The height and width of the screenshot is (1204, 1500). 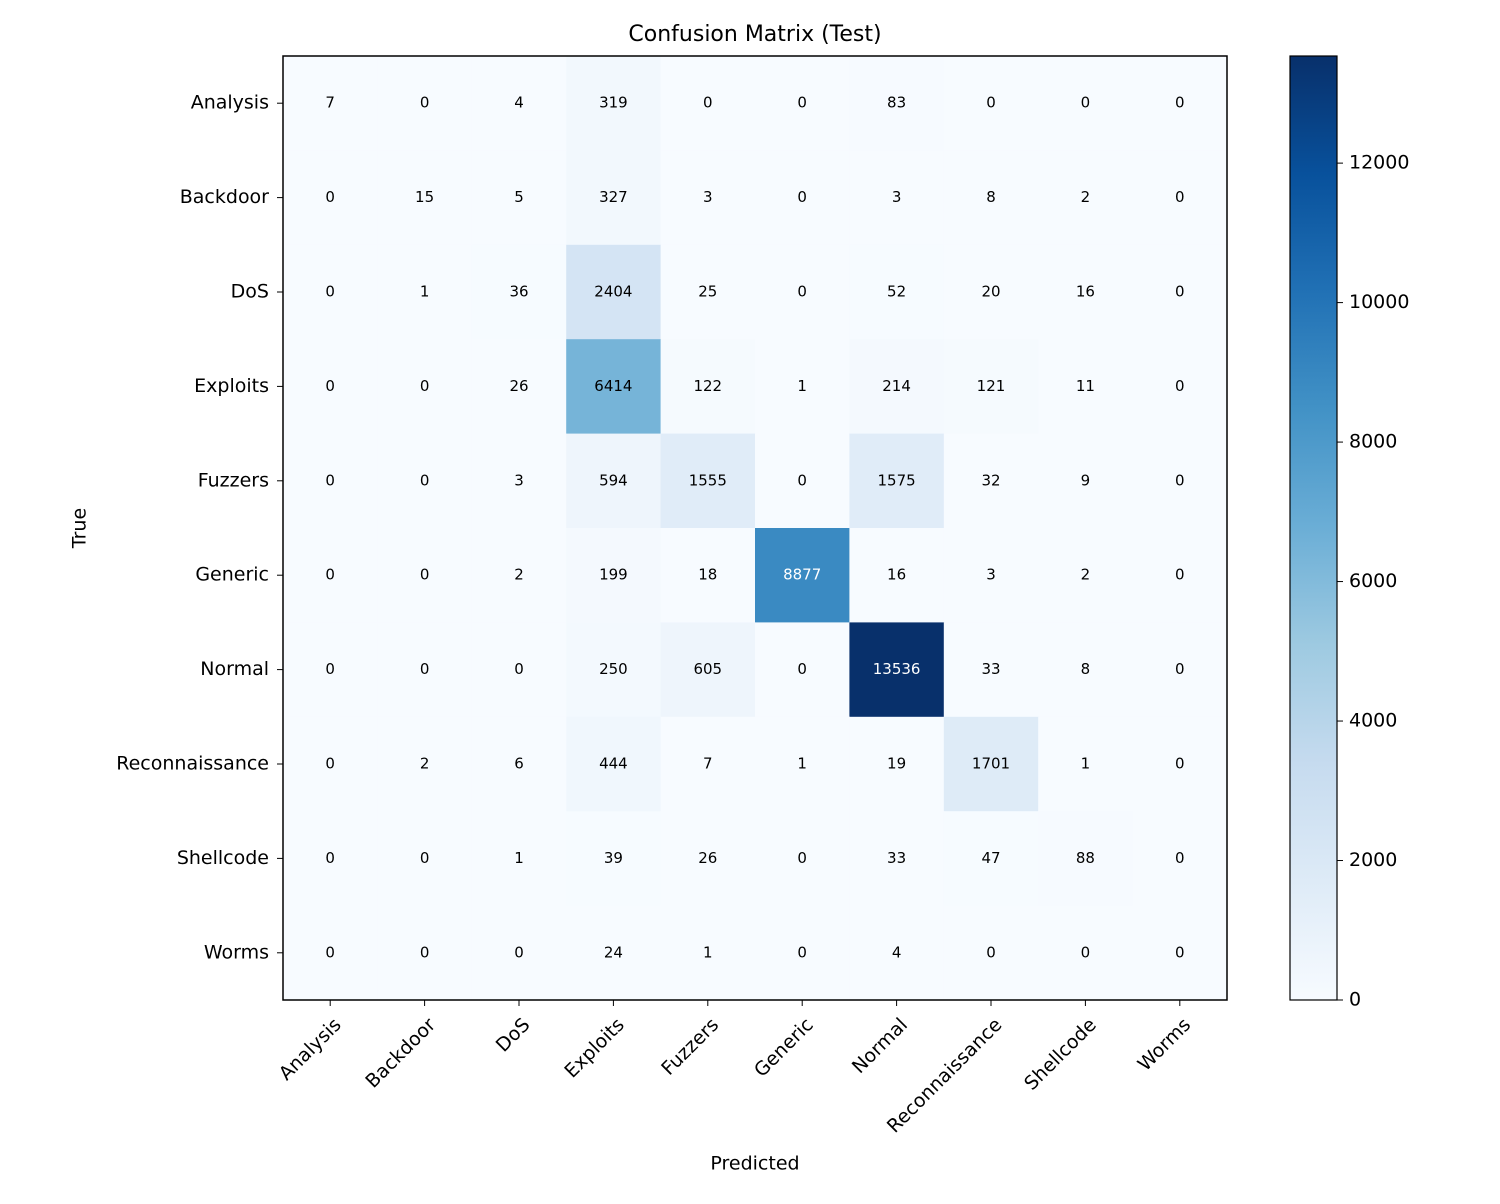 I want to click on cell-label: 444, so click(x=613, y=764).